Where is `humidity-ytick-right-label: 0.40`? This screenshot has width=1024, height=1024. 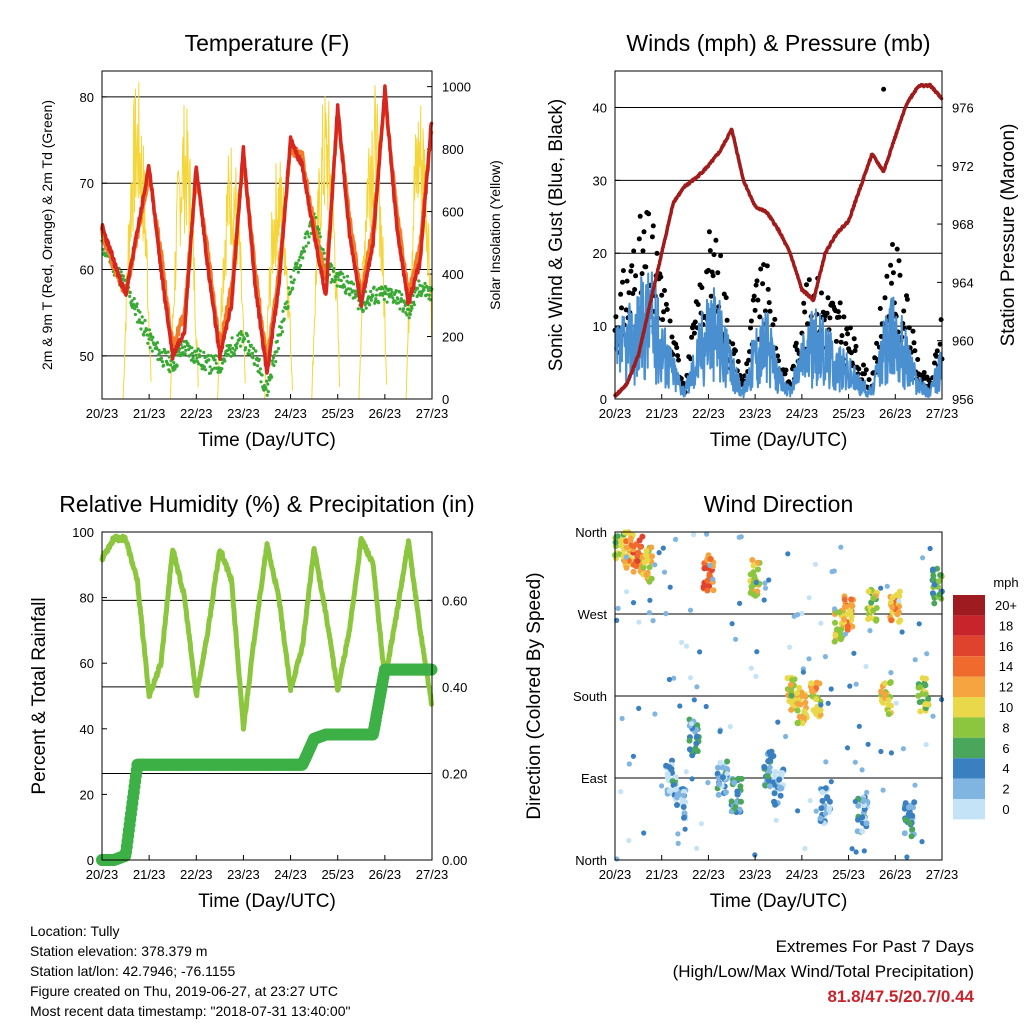
humidity-ytick-right-label: 0.40 is located at coordinates (454, 687).